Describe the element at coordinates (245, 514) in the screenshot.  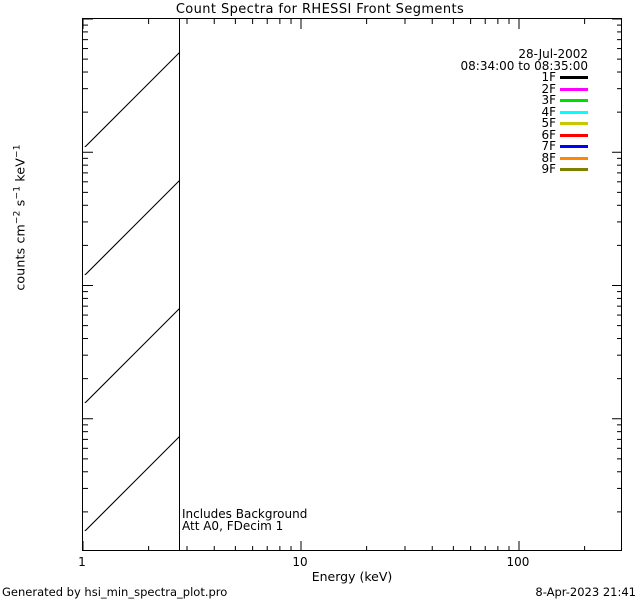
I see `annotation-includes-background: Includes Background` at that location.